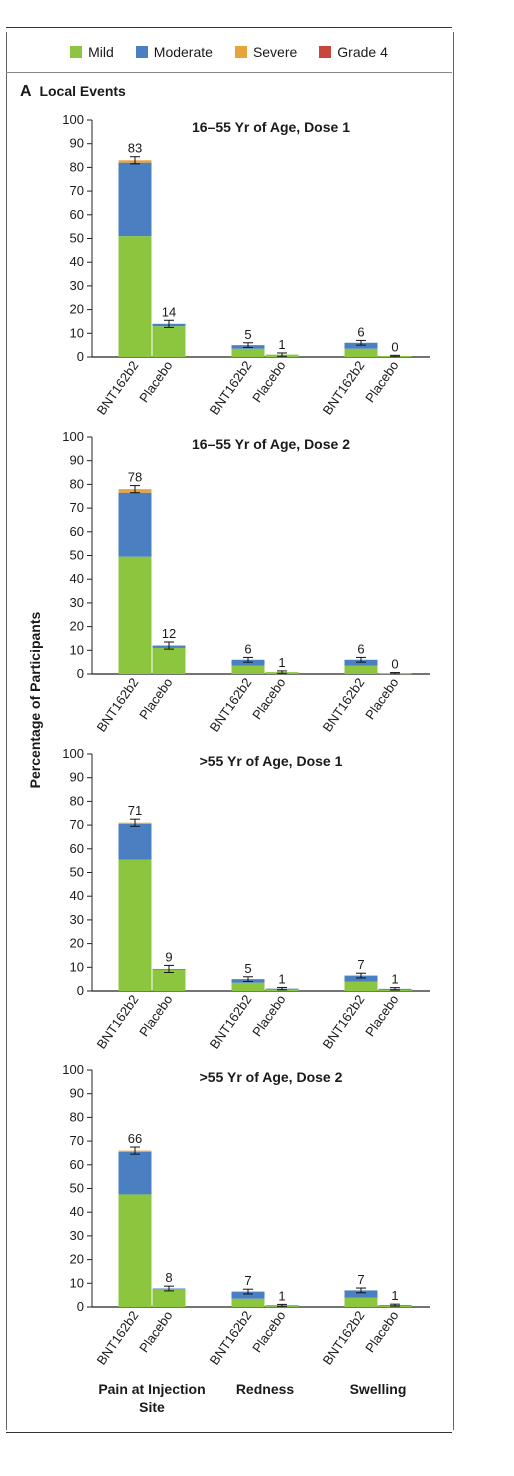 The height and width of the screenshot is (1476, 514). Describe the element at coordinates (135, 1138) in the screenshot. I see `bar-value-label: 66` at that location.